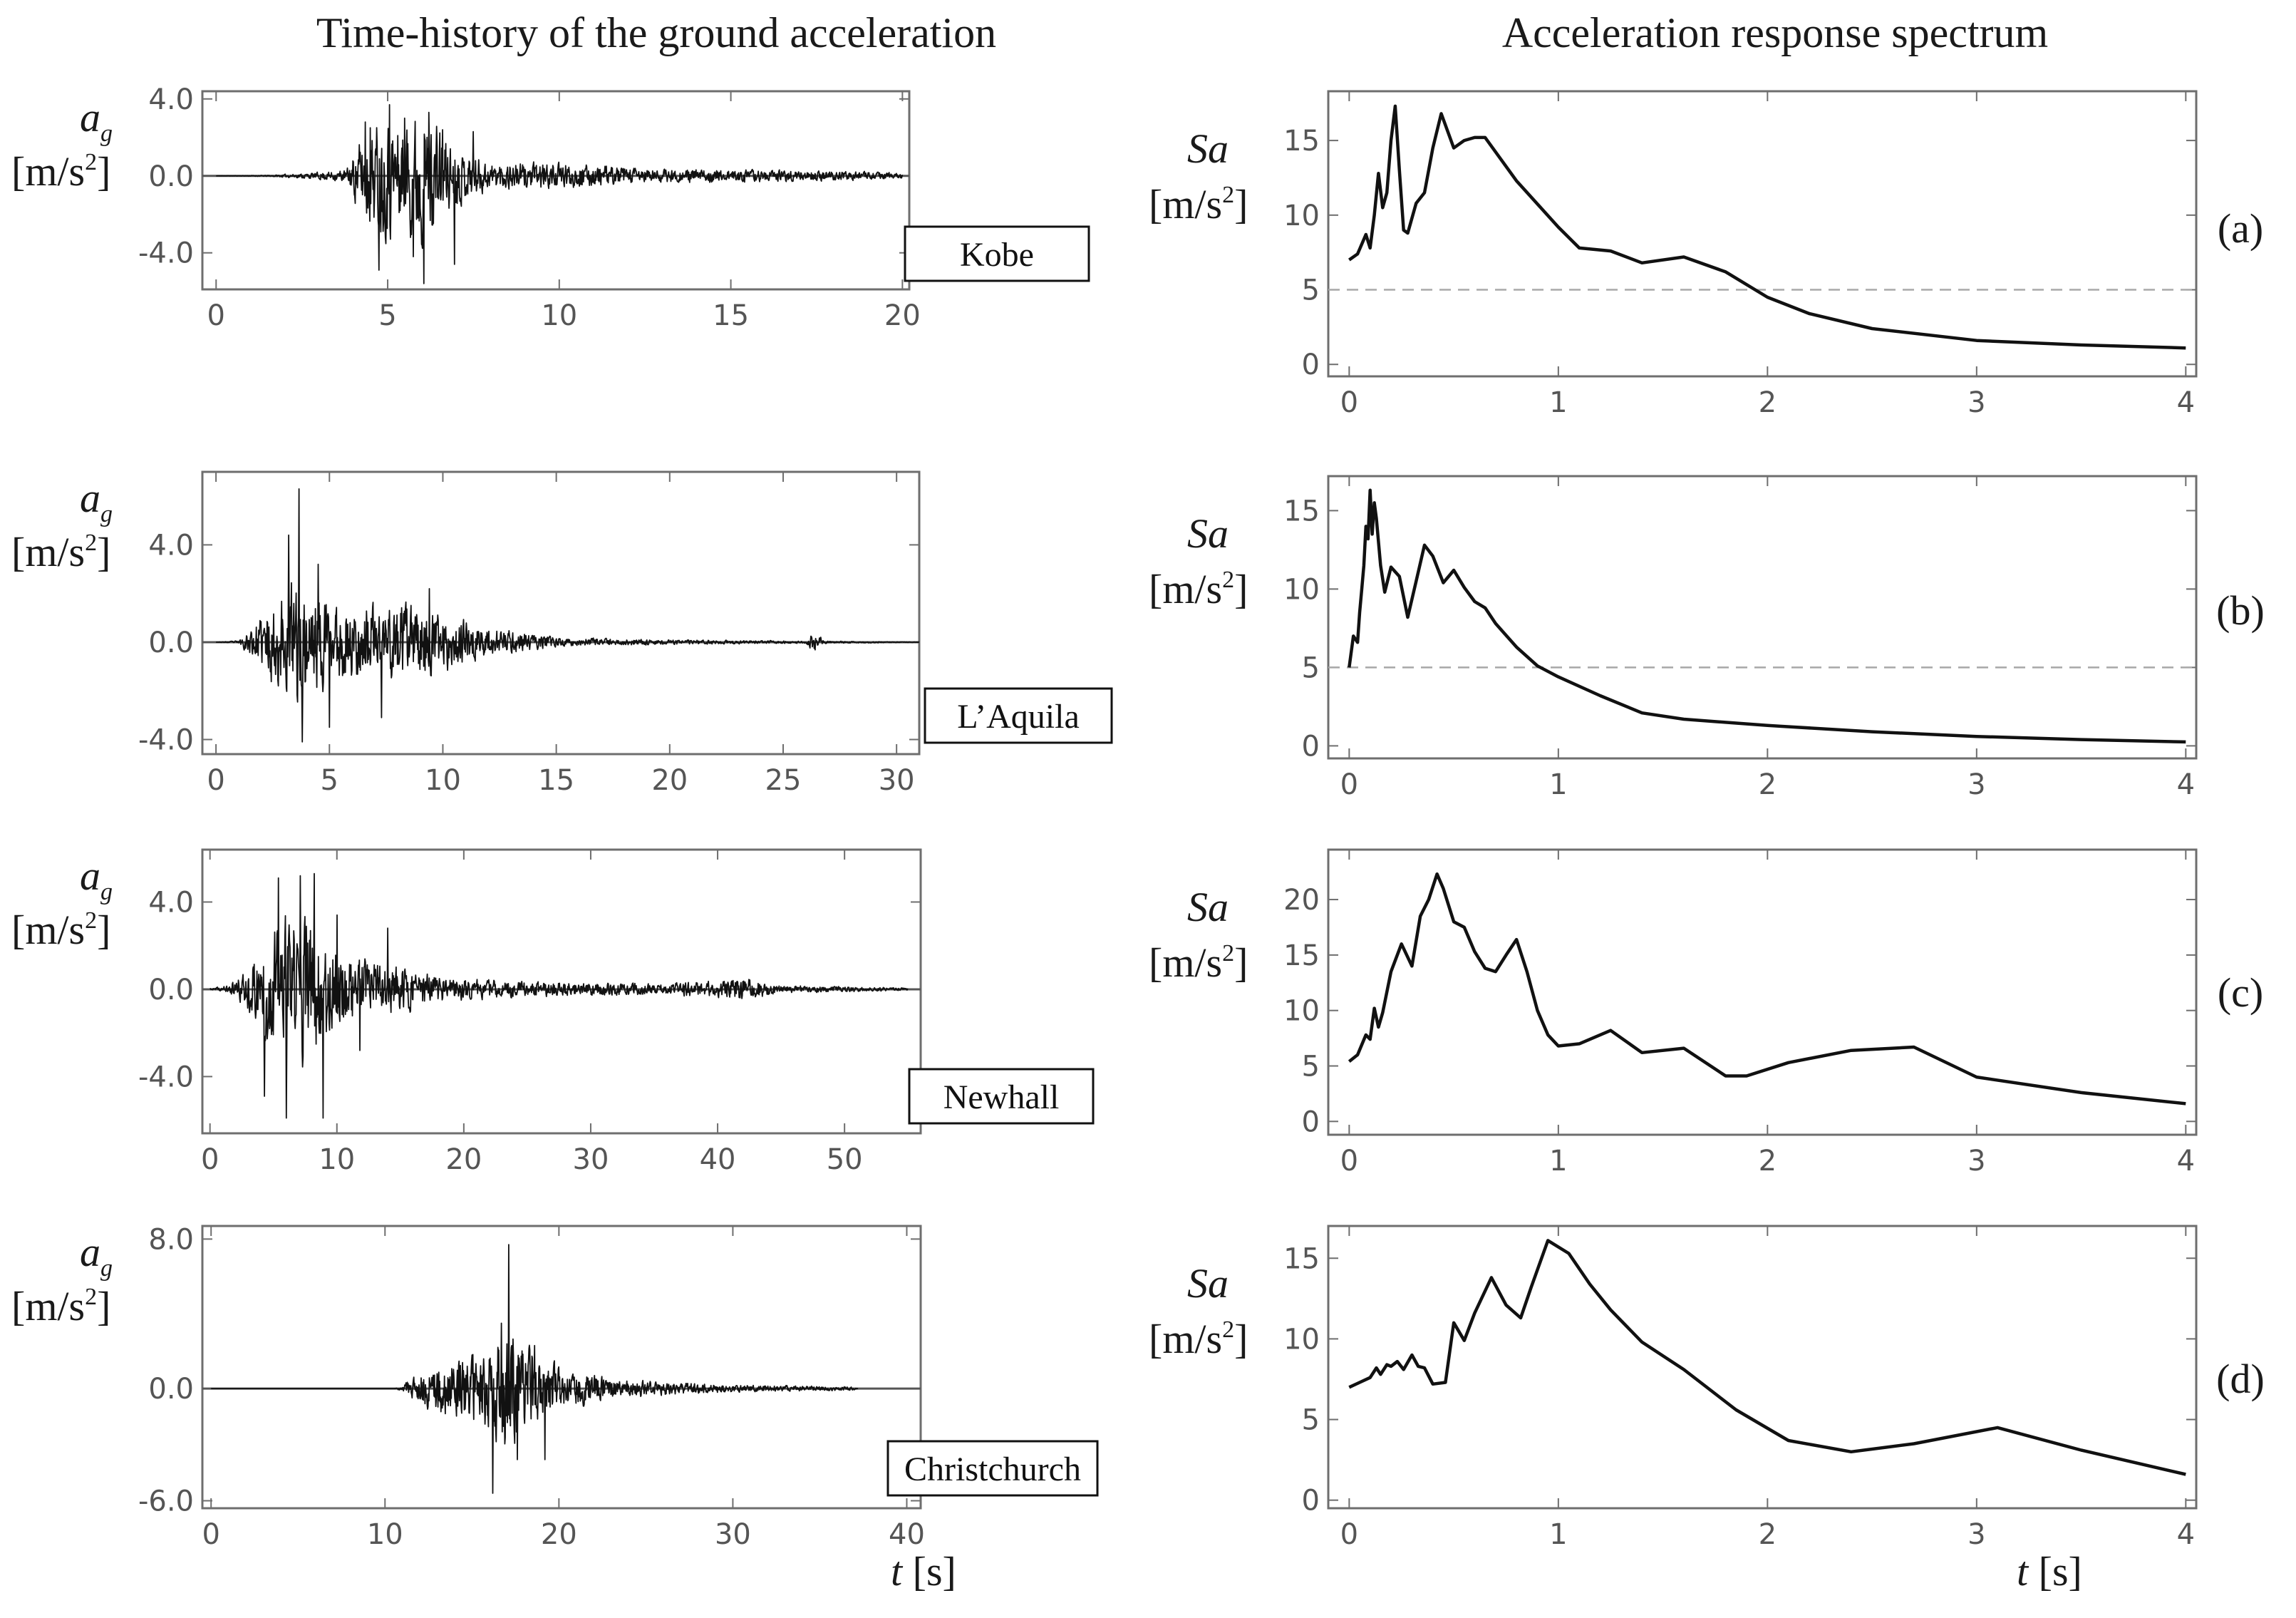 The height and width of the screenshot is (1618, 2296). What do you see at coordinates (993, 1469) in the screenshot?
I see `record-name: Christchurch` at bounding box center [993, 1469].